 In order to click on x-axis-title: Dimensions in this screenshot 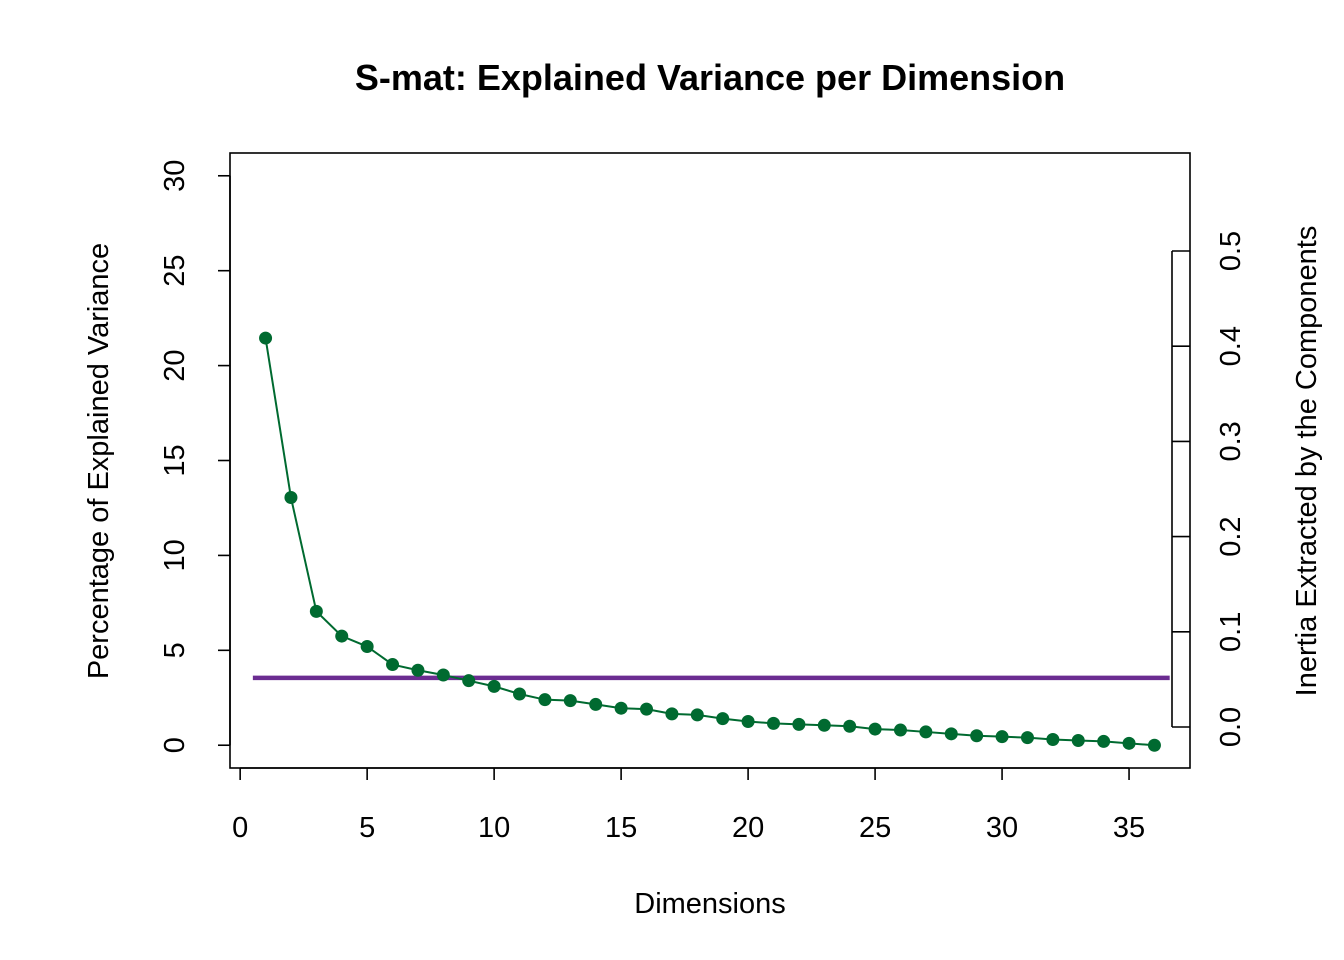, I will do `click(710, 904)`.